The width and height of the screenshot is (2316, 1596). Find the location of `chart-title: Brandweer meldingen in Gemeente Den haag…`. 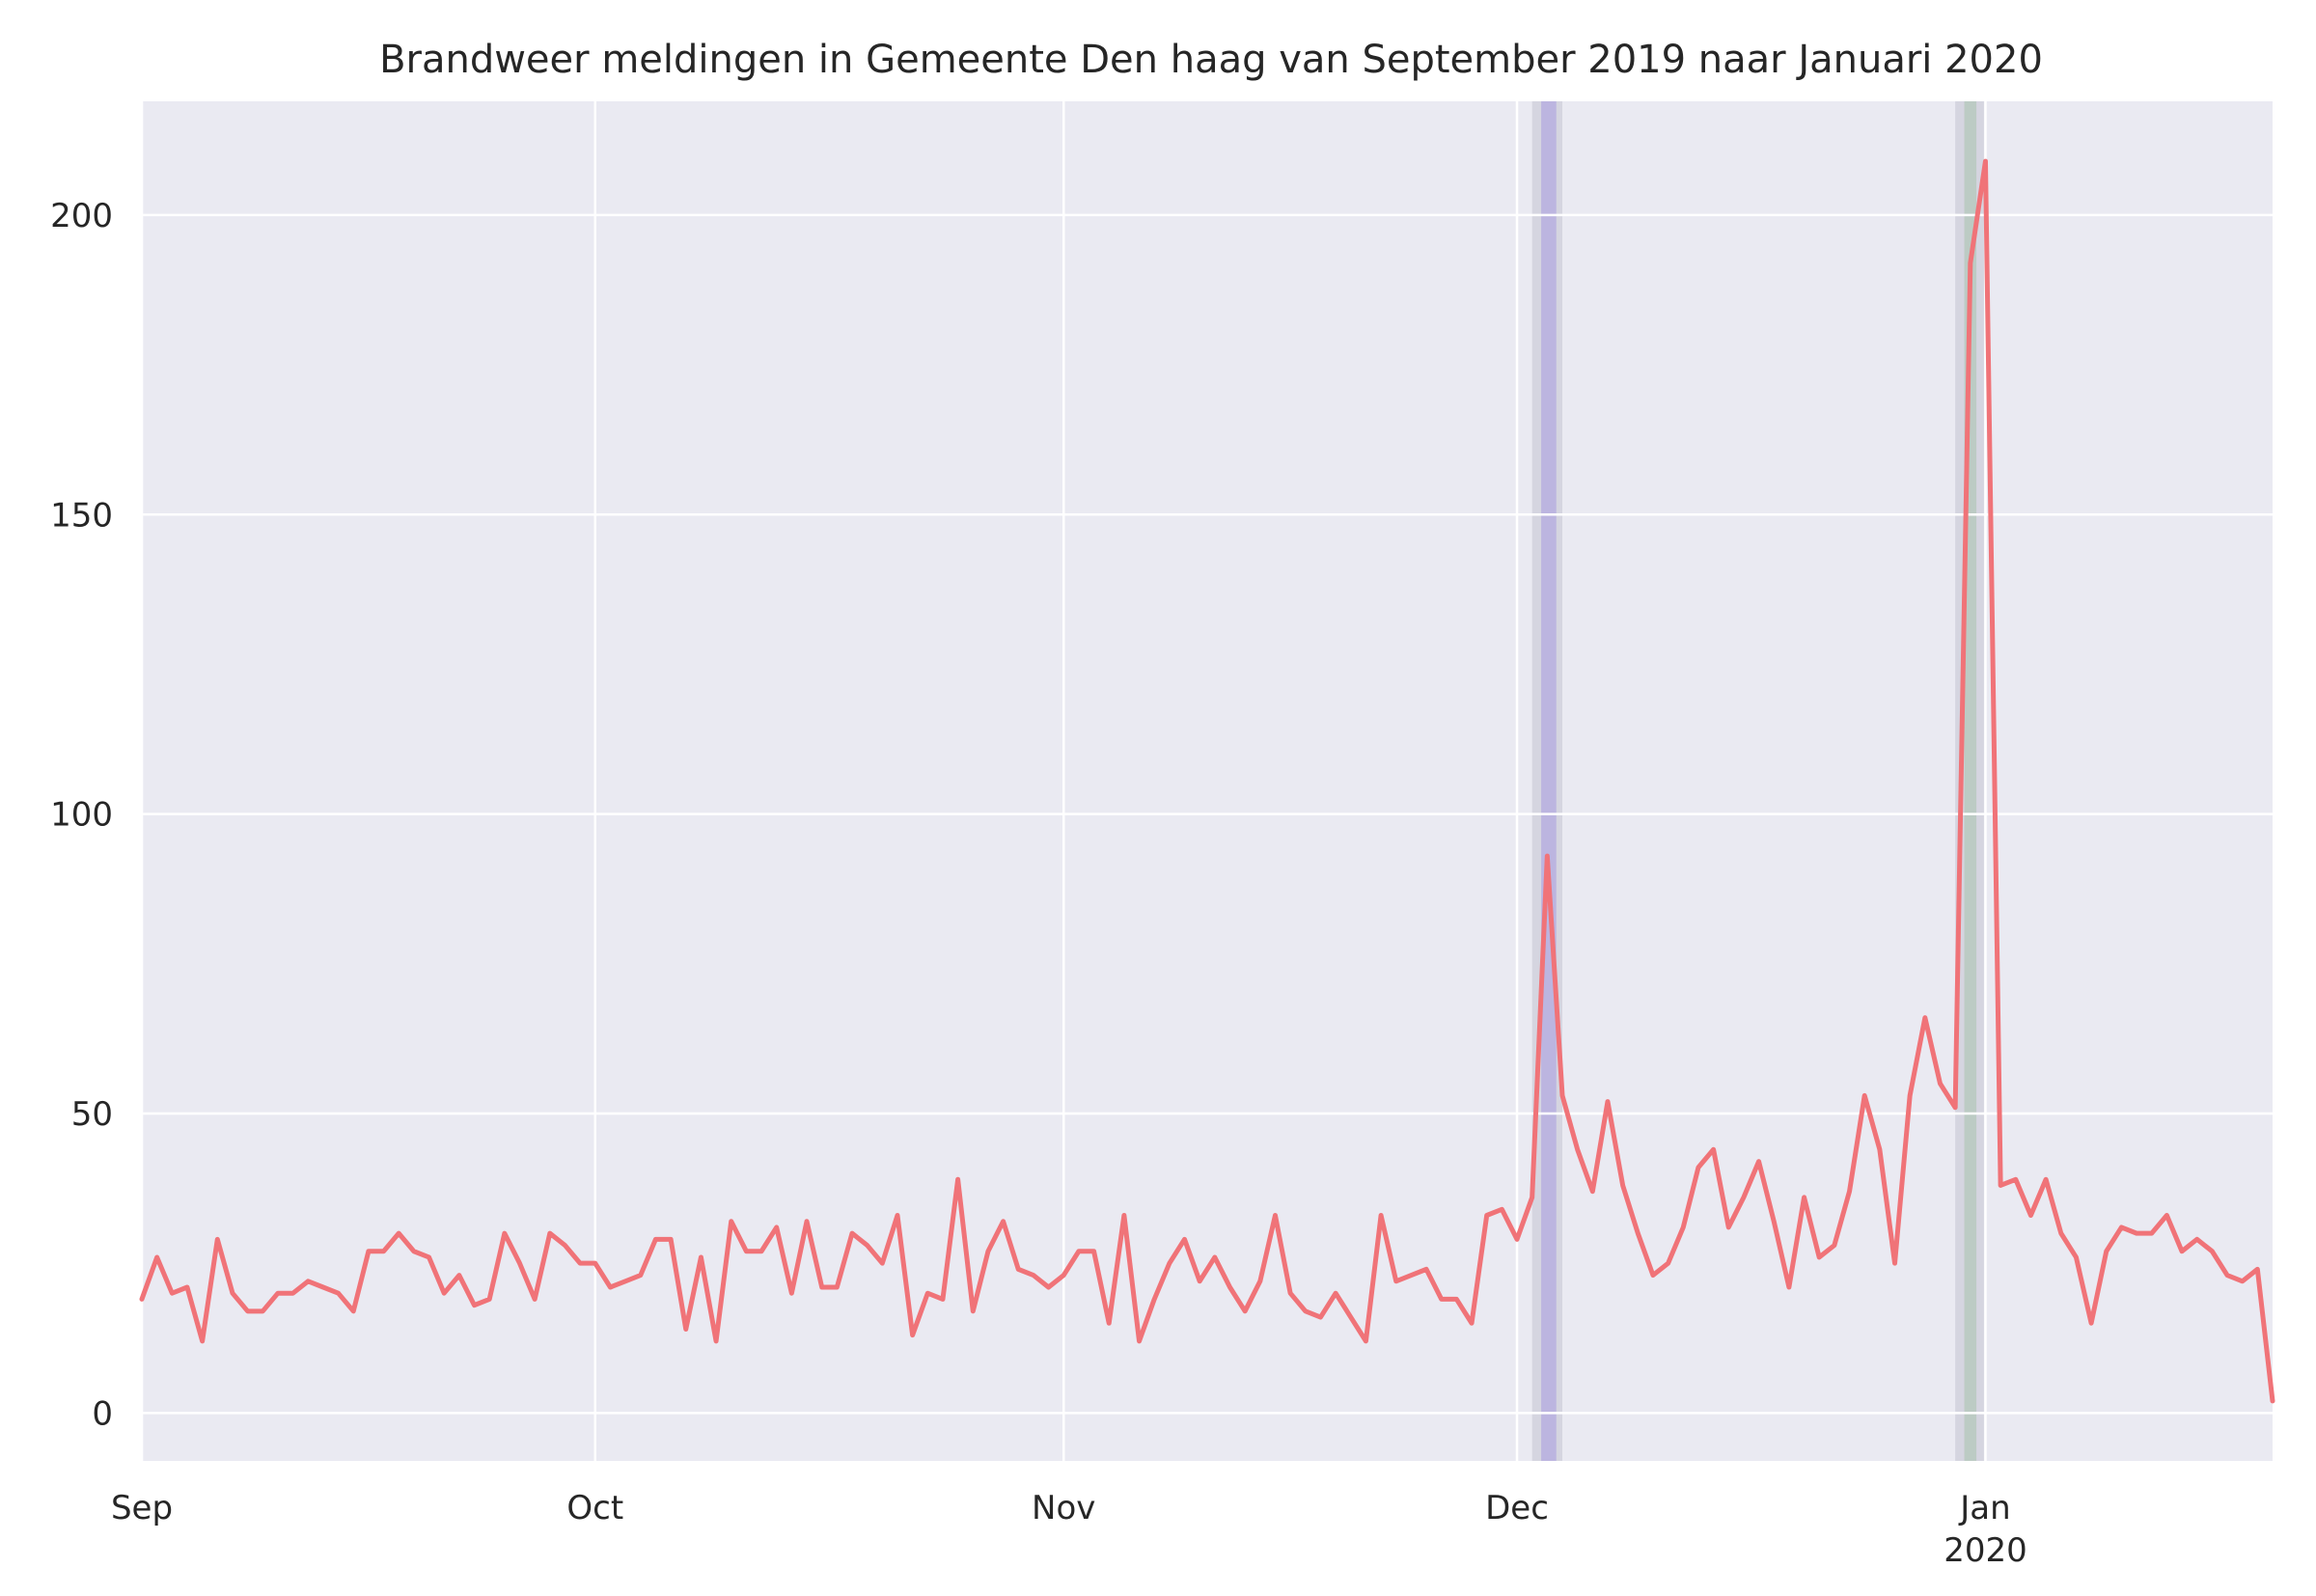

chart-title: Brandweer meldingen in Gemeente Den haag… is located at coordinates (1211, 60).